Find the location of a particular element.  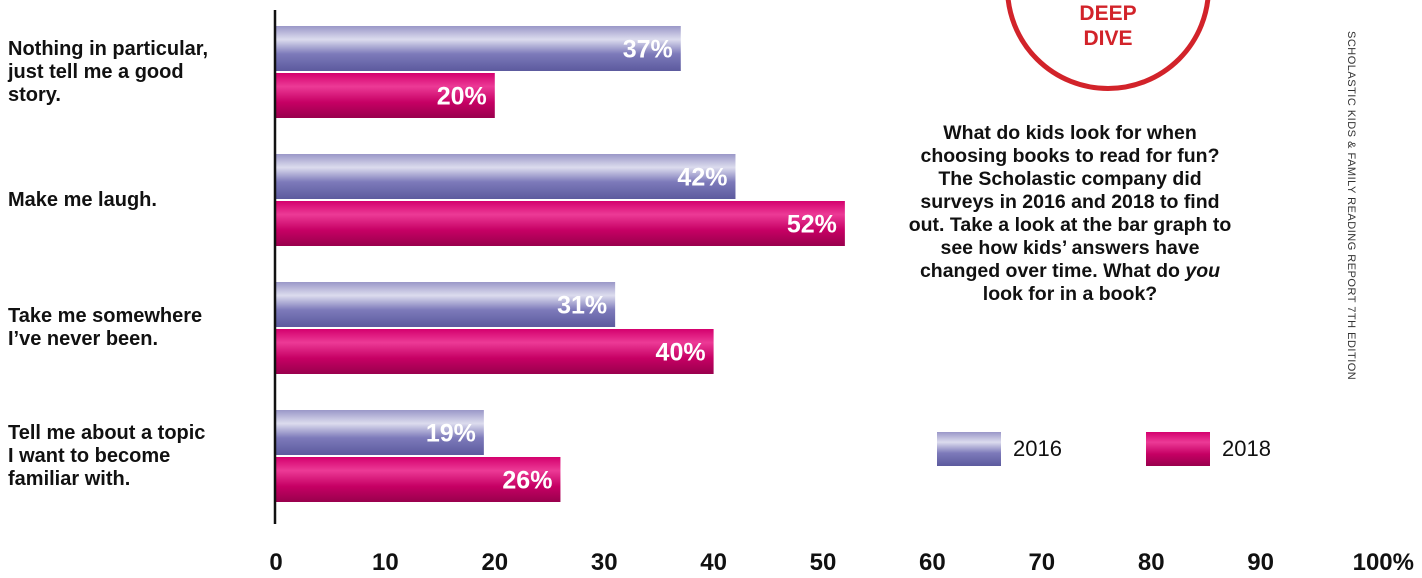

bar-label-2016-0: 37% is located at coordinates (648, 50).